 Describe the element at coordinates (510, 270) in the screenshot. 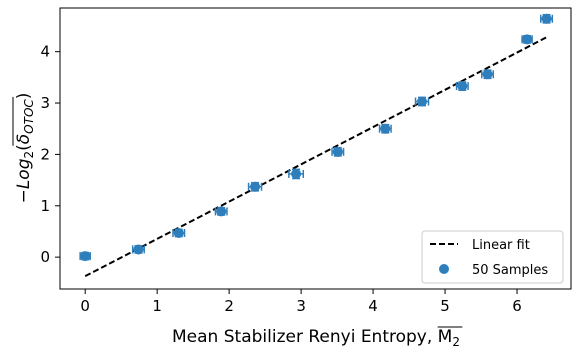

I see `legend-samples-label: 50 Samples` at that location.